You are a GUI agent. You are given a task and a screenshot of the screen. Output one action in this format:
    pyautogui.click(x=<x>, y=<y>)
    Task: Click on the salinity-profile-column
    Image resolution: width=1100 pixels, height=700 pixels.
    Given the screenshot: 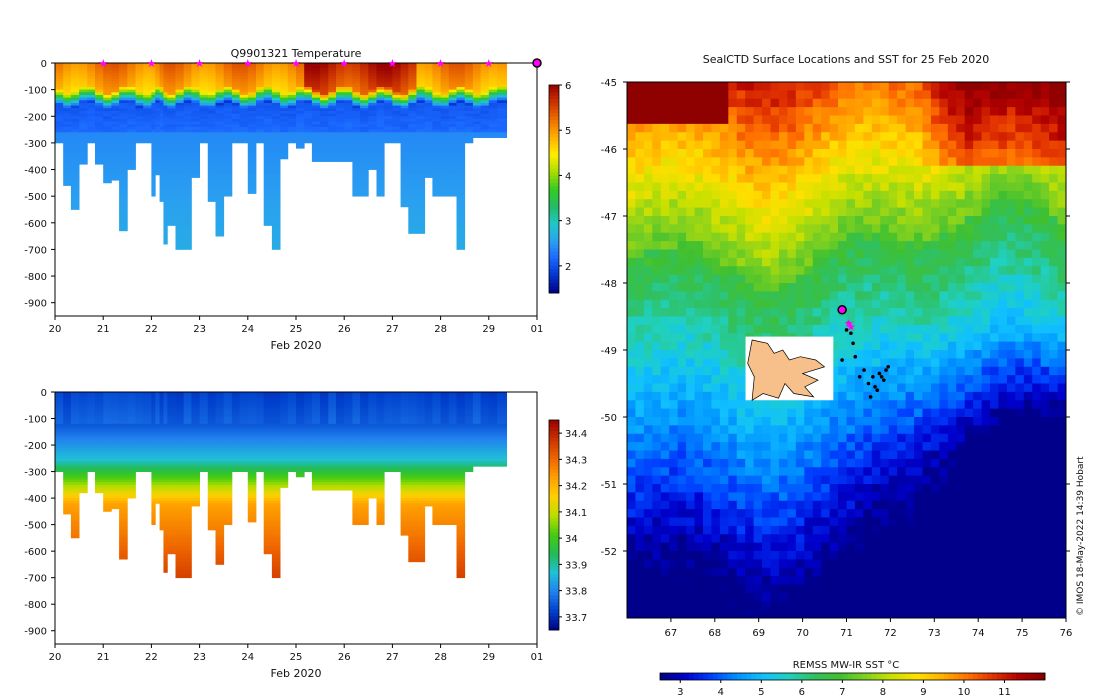 What is the action you would take?
    pyautogui.click(x=235, y=432)
    